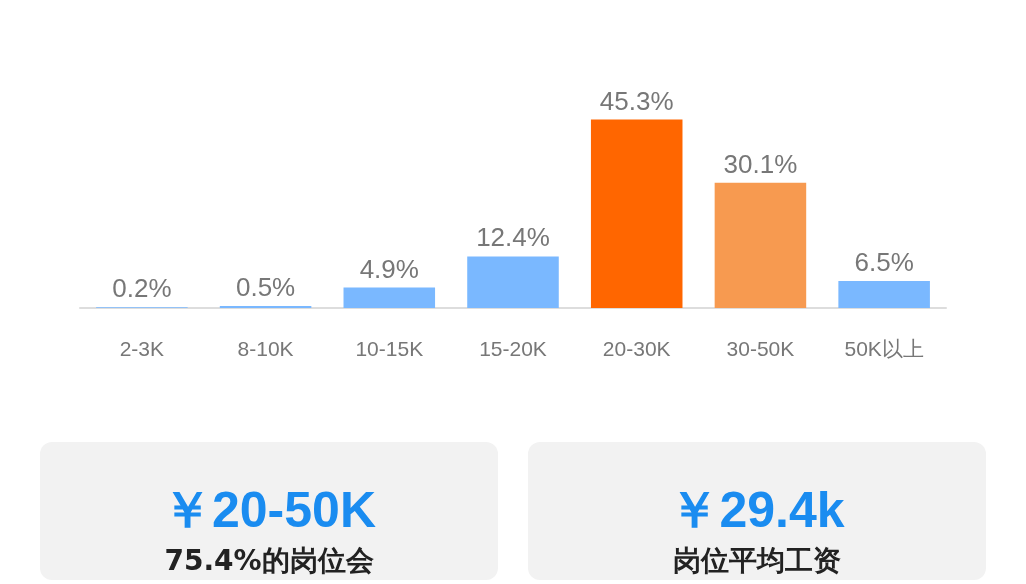 The height and width of the screenshot is (584, 1026). I want to click on x-tick-label: 10-15K, so click(389, 348).